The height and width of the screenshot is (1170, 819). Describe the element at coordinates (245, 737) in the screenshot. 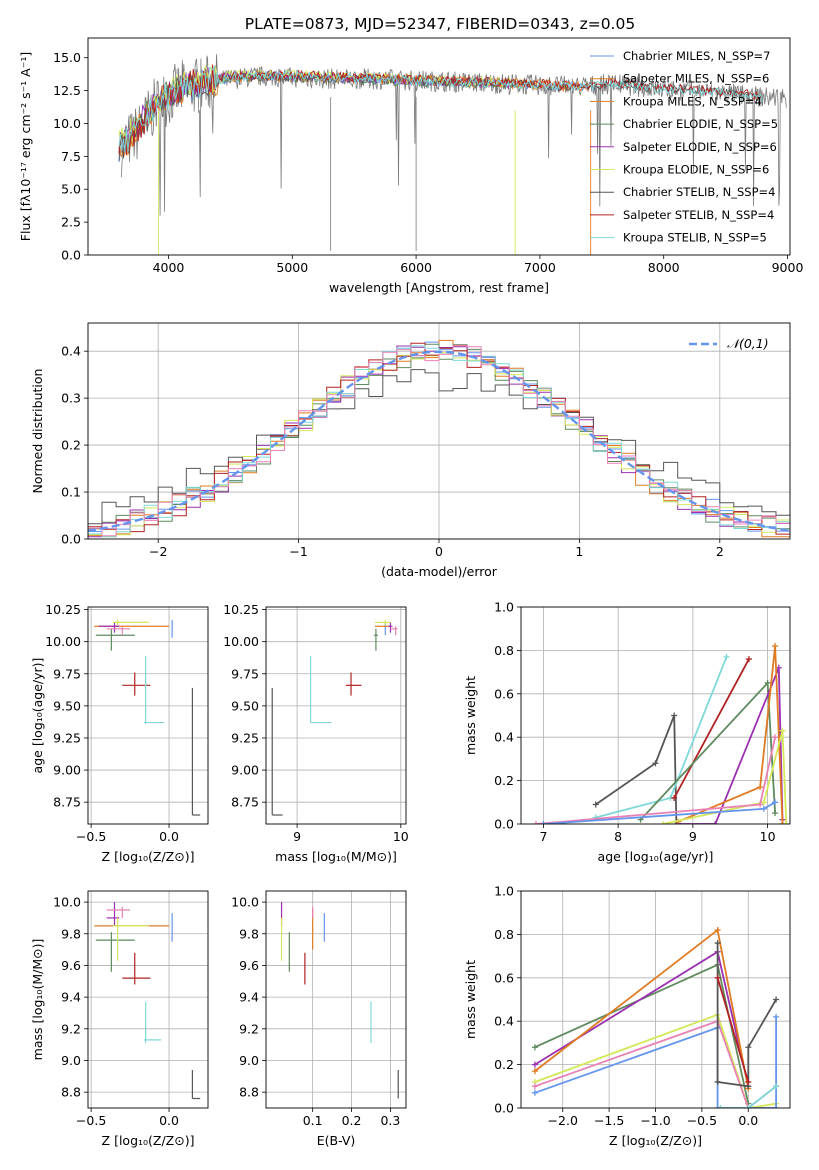

I see `y-tick-label: 9.25` at that location.